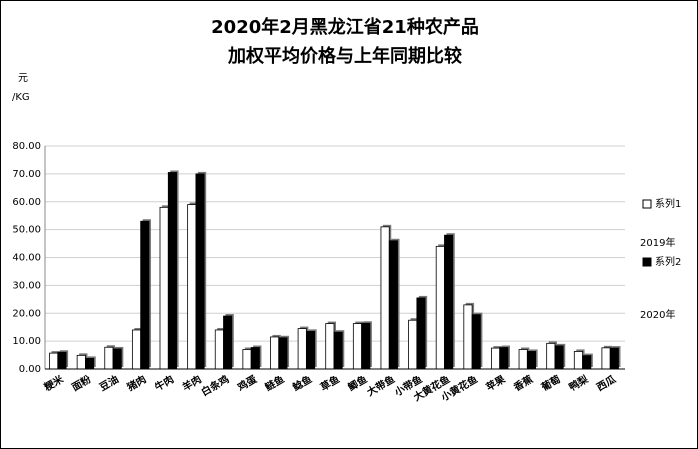 Image resolution: width=698 pixels, height=449 pixels. What do you see at coordinates (345, 27) in the screenshot?
I see `chart-title: 2020年2月黑龙江省21种农产品` at bounding box center [345, 27].